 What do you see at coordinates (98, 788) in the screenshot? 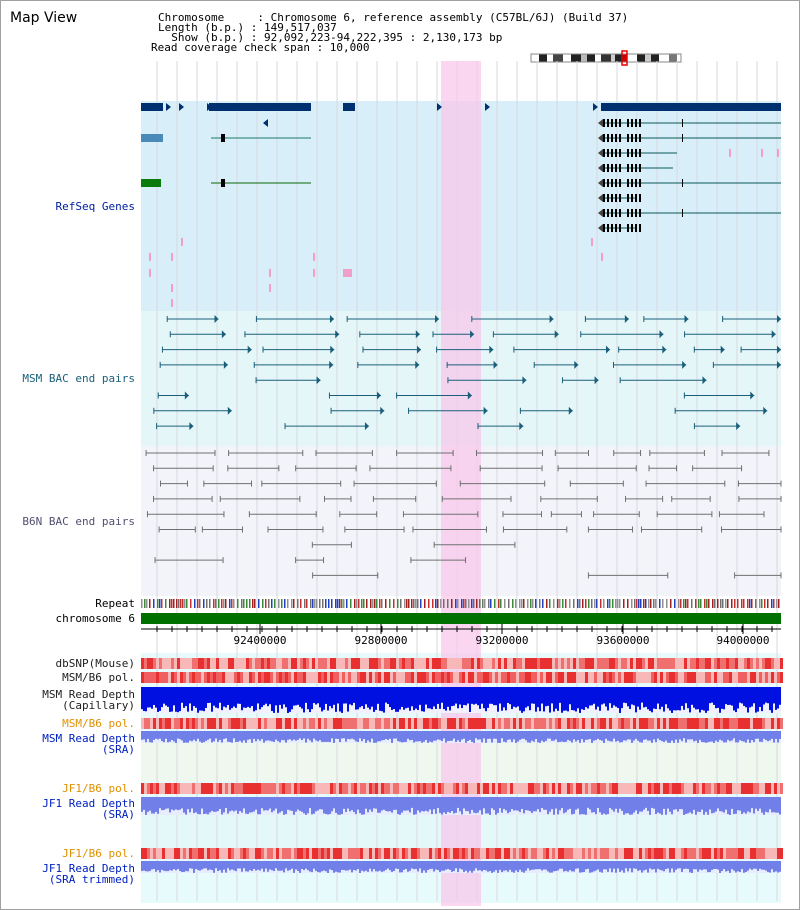
I see `track-label-jf1-b6-pol: JF1/B6 pol.` at bounding box center [98, 788].